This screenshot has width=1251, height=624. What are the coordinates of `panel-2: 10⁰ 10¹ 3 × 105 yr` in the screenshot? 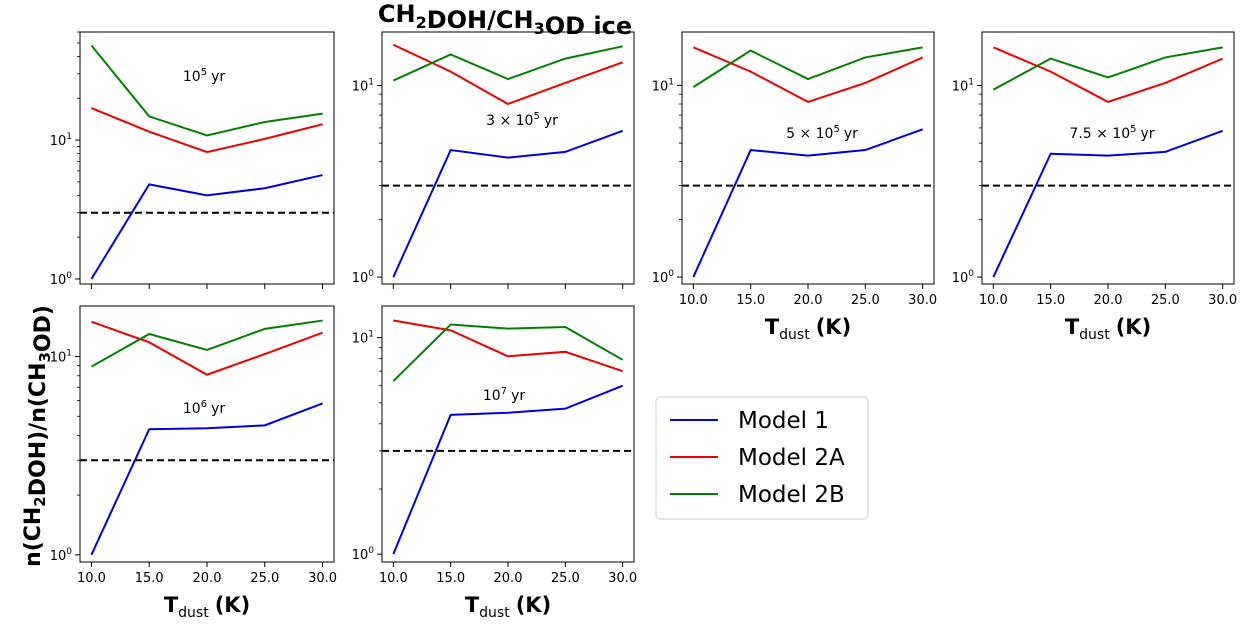 It's located at (493, 160).